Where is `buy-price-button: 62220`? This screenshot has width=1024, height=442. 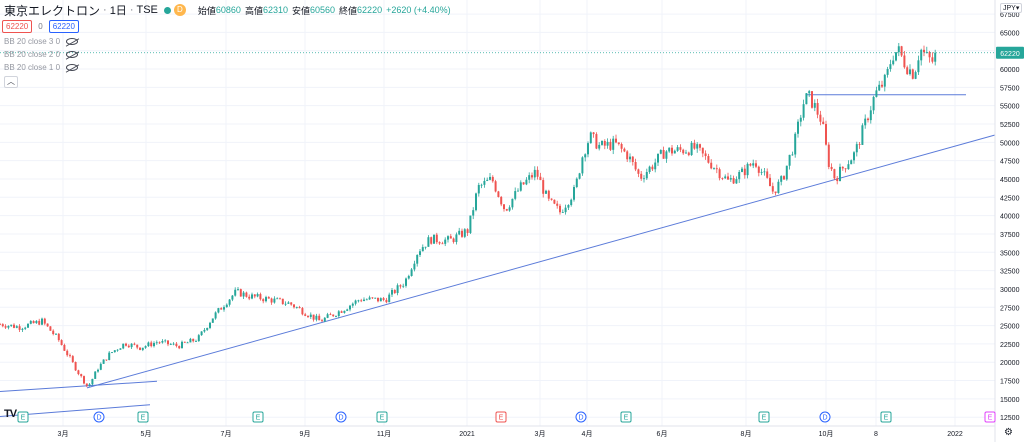
buy-price-button: 62220 is located at coordinates (63, 26).